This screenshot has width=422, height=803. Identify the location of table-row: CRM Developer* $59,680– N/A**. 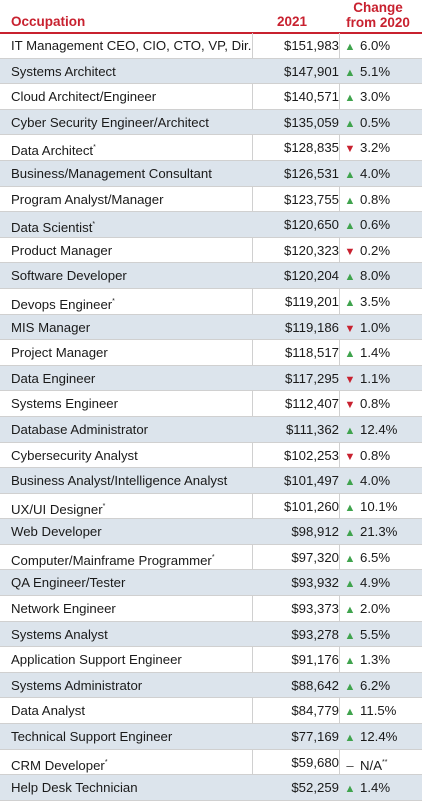
(211, 763).